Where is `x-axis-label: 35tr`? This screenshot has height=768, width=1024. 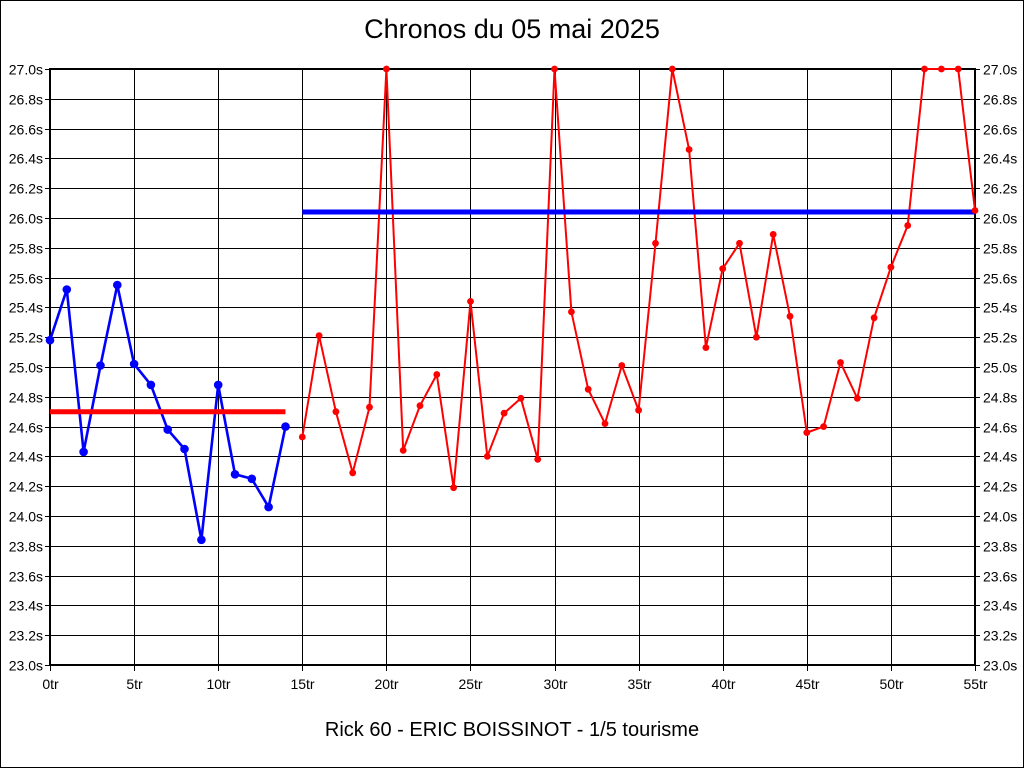
x-axis-label: 35tr is located at coordinates (639, 684).